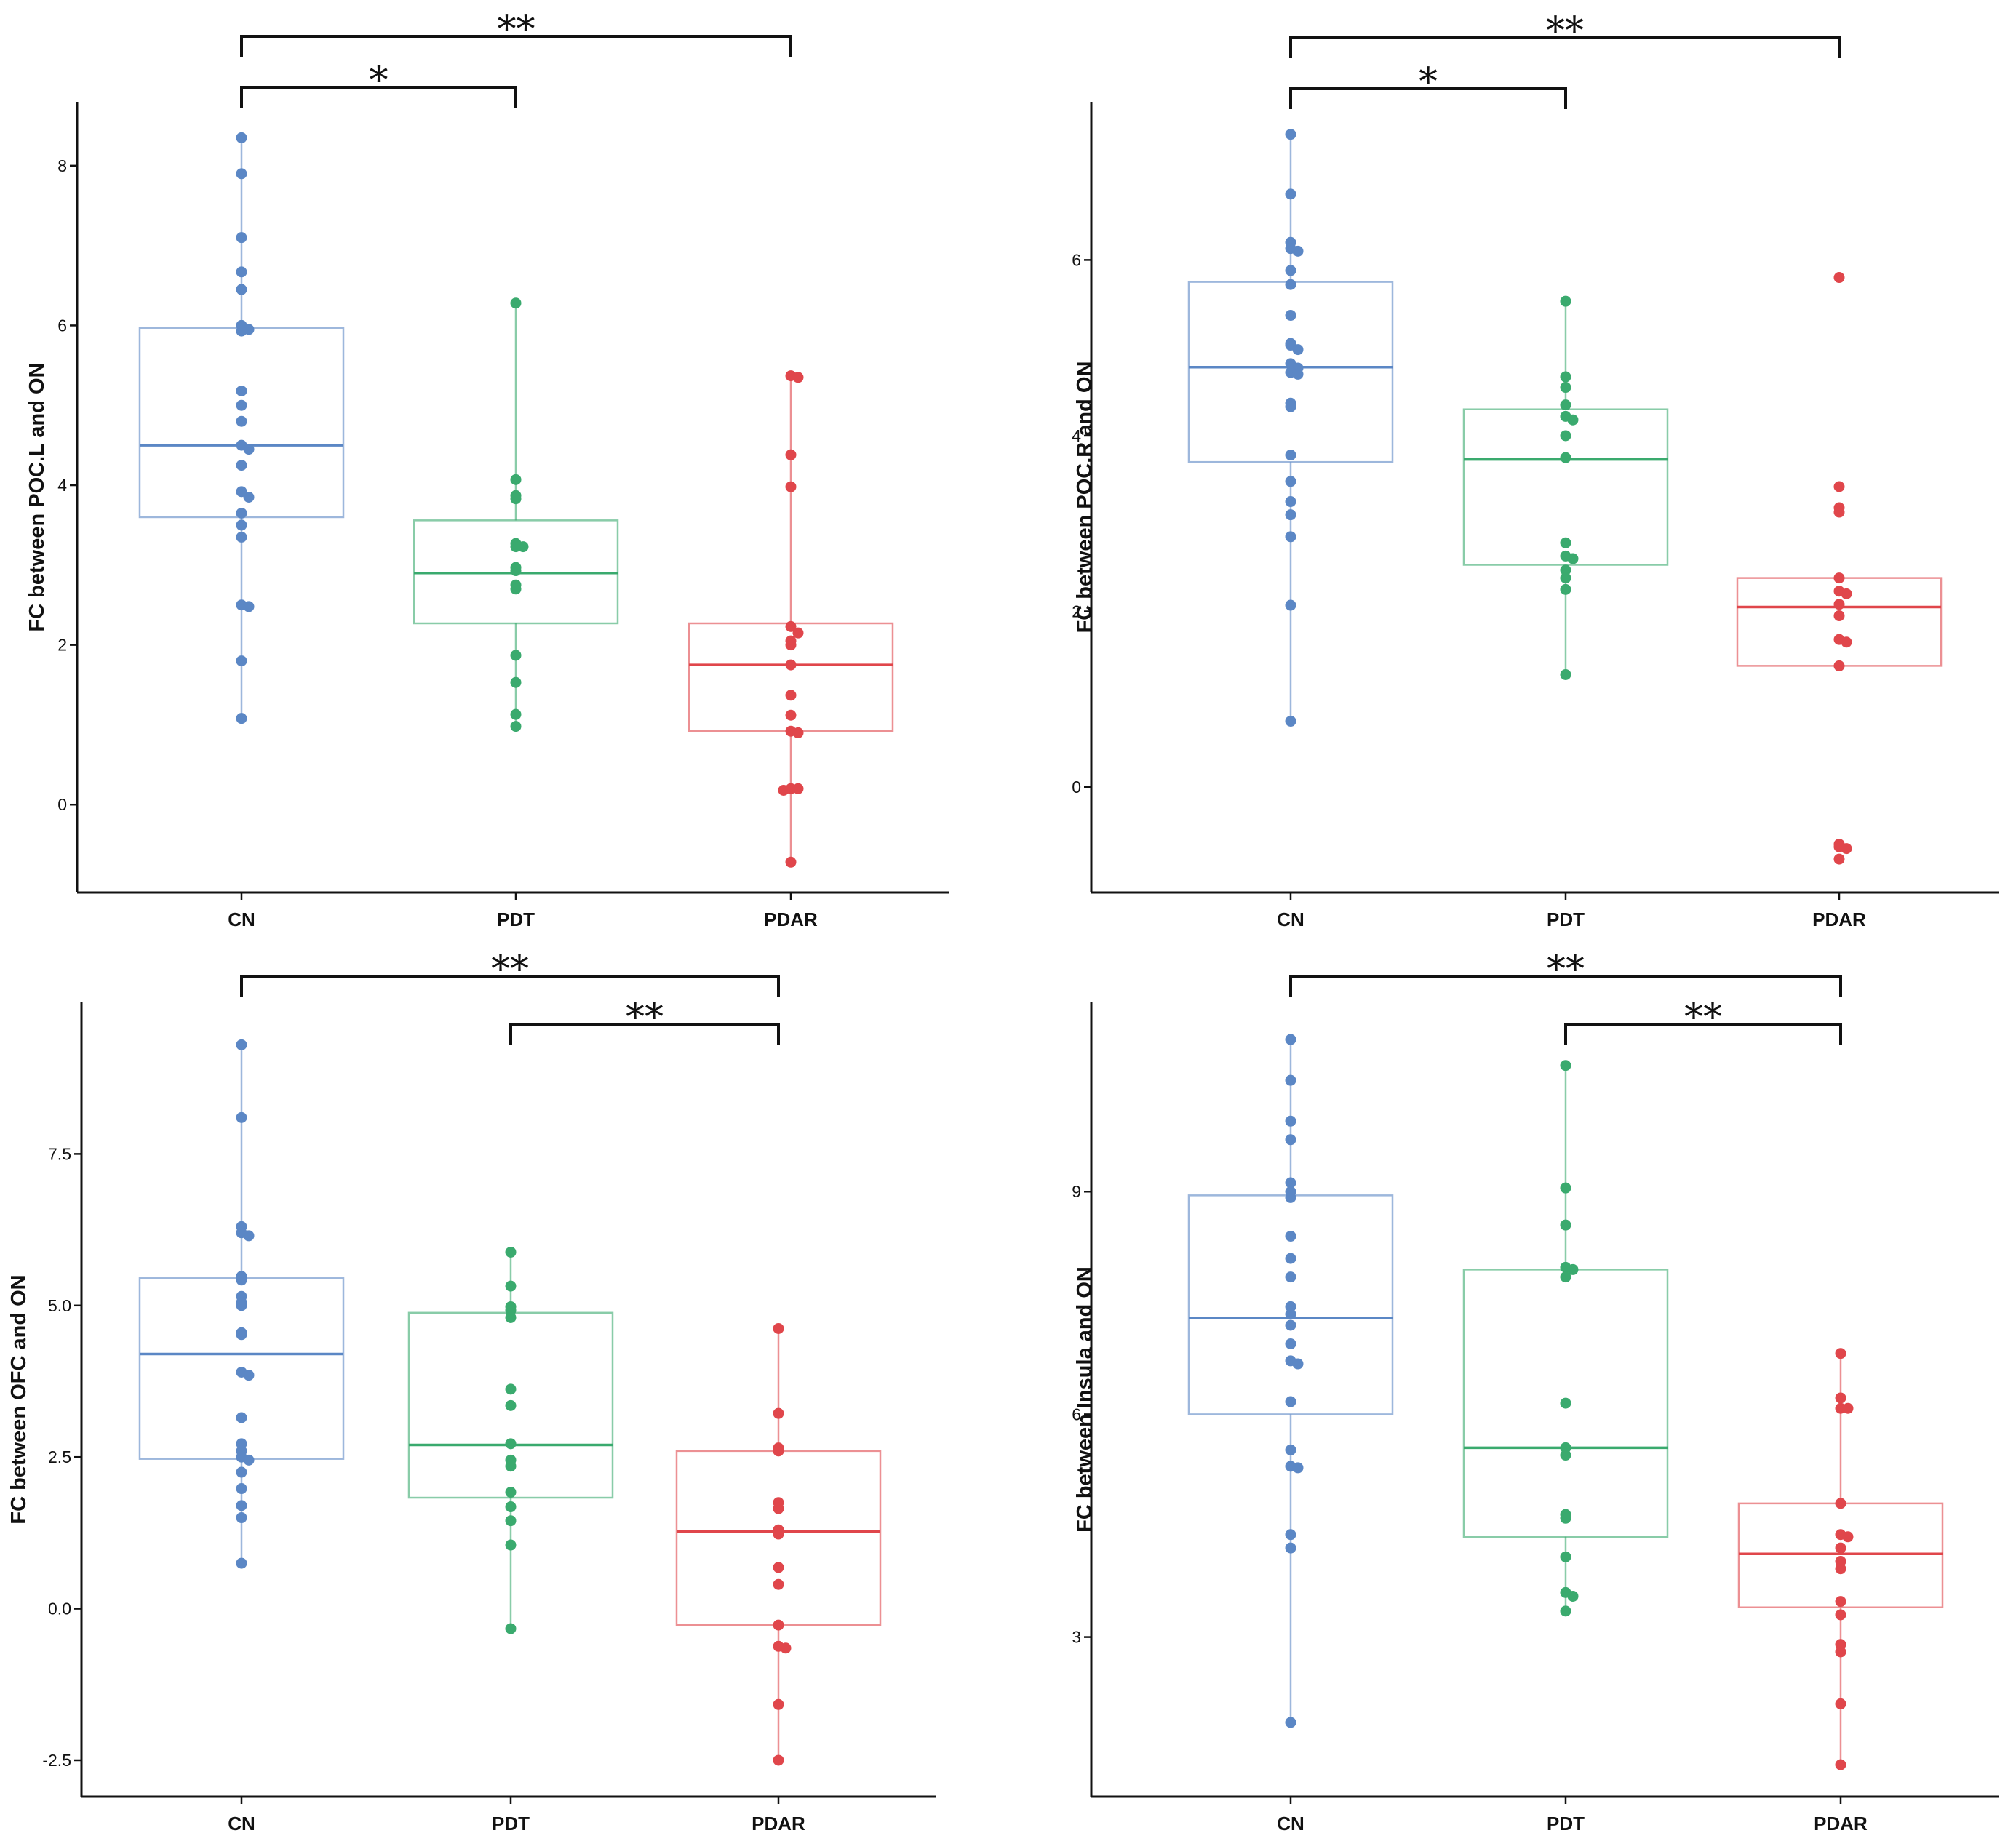 The image size is (2016, 1841). What do you see at coordinates (1290, 919) in the screenshot?
I see `x-category-label: CN` at bounding box center [1290, 919].